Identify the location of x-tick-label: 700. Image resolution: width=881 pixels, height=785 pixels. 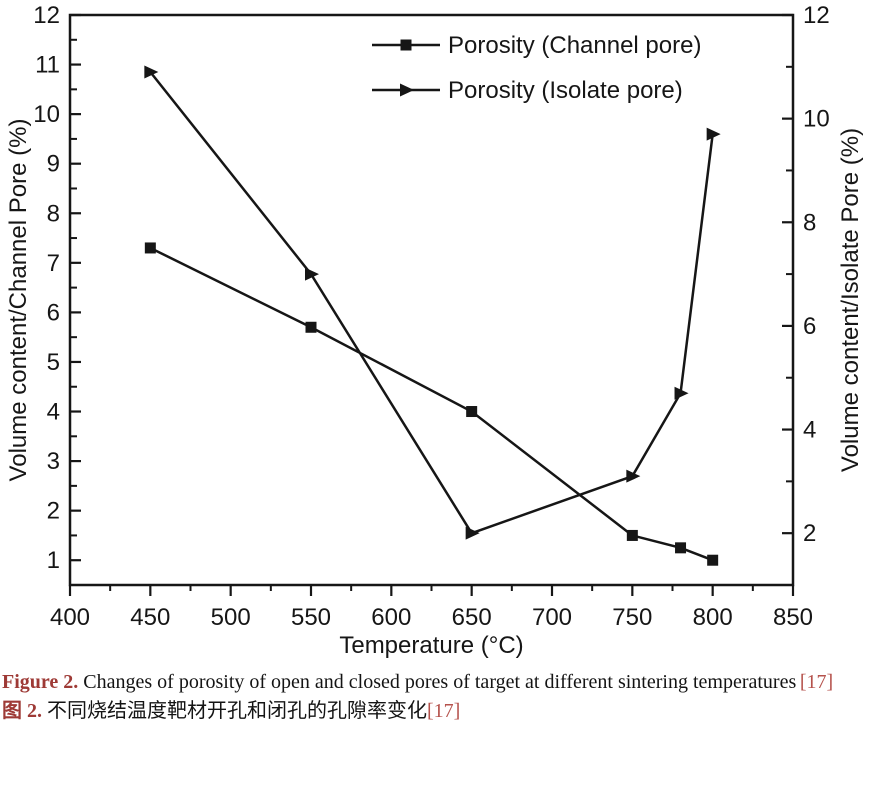
(552, 617).